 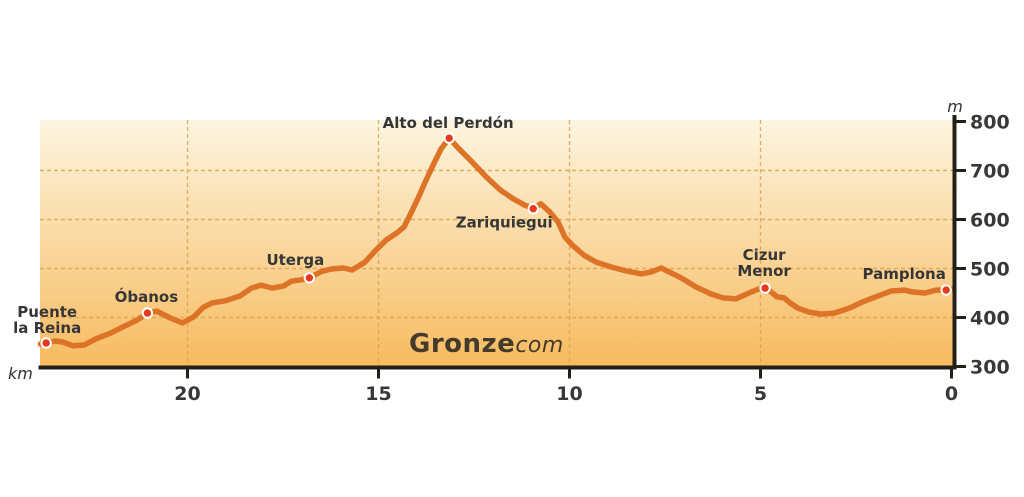 What do you see at coordinates (765, 288) in the screenshot?
I see `station-marker-cizur-menor` at bounding box center [765, 288].